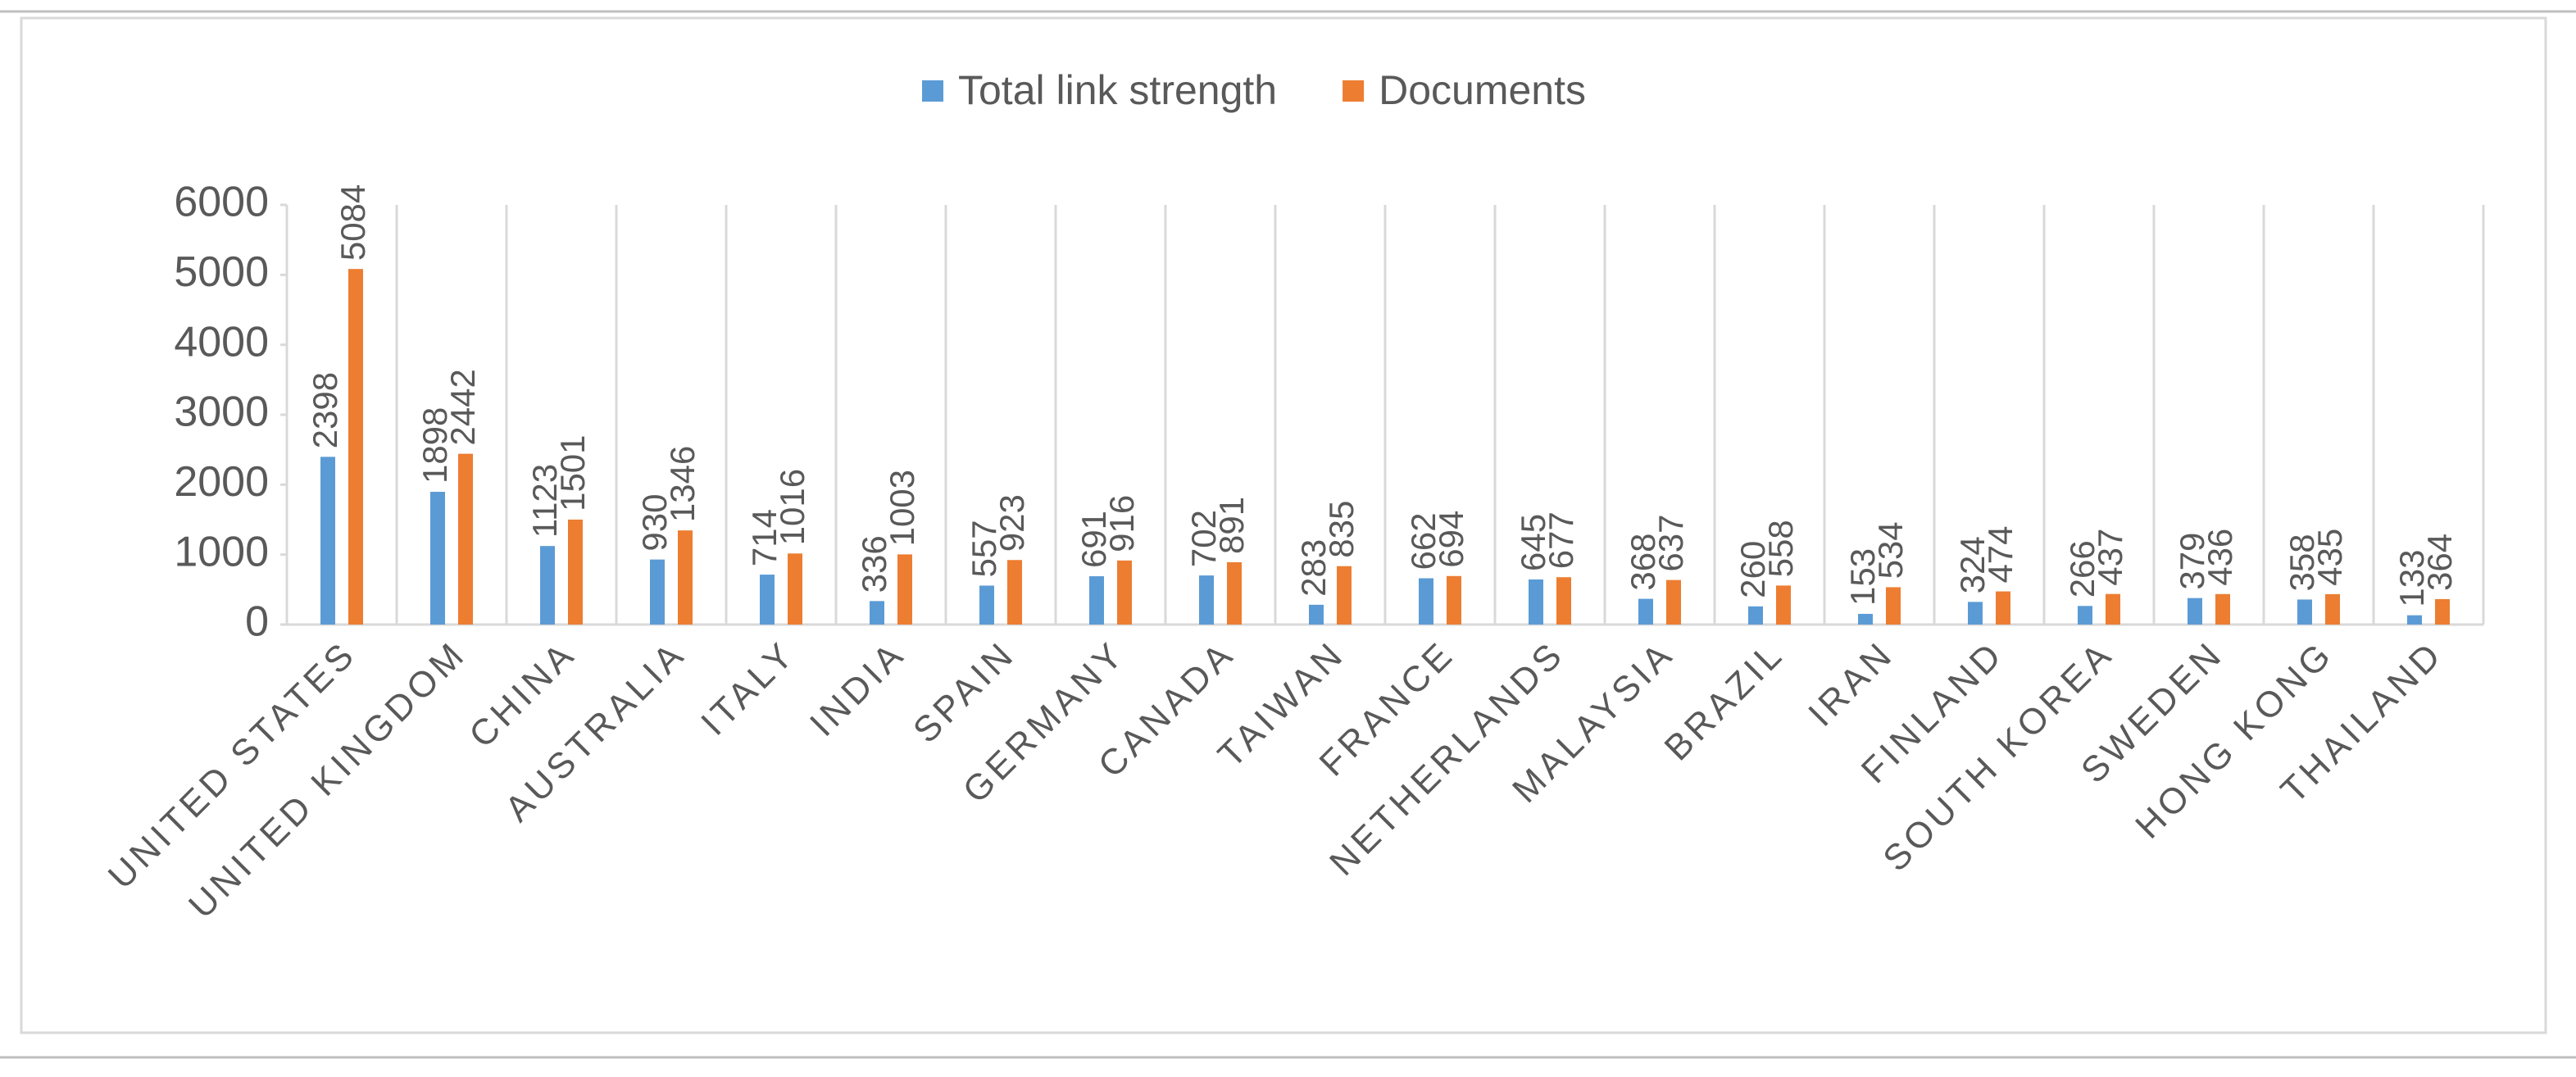 Image resolution: width=2576 pixels, height=1077 pixels. Describe the element at coordinates (1643, 562) in the screenshot. I see `value-label: 368` at that location.